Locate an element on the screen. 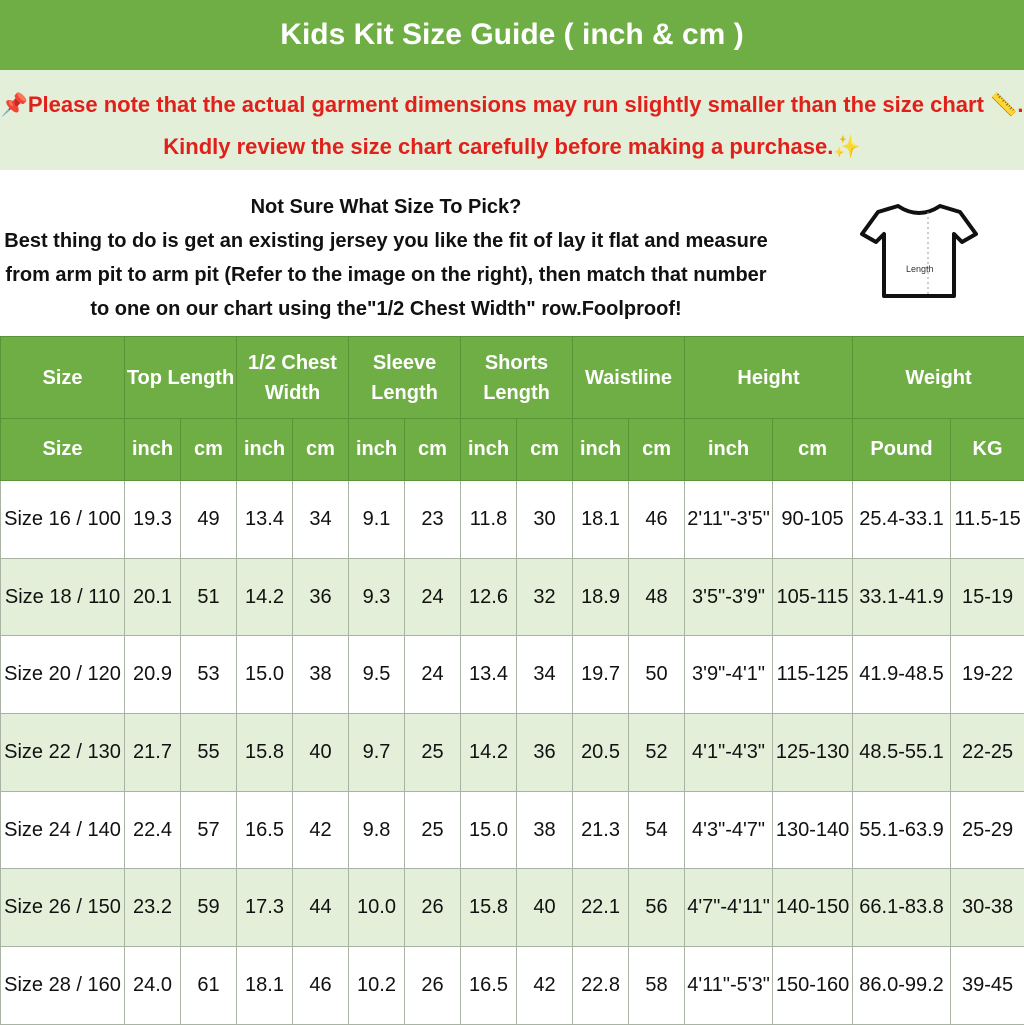 The width and height of the screenshot is (1024, 1025). value-cell: 25 is located at coordinates (433, 830).